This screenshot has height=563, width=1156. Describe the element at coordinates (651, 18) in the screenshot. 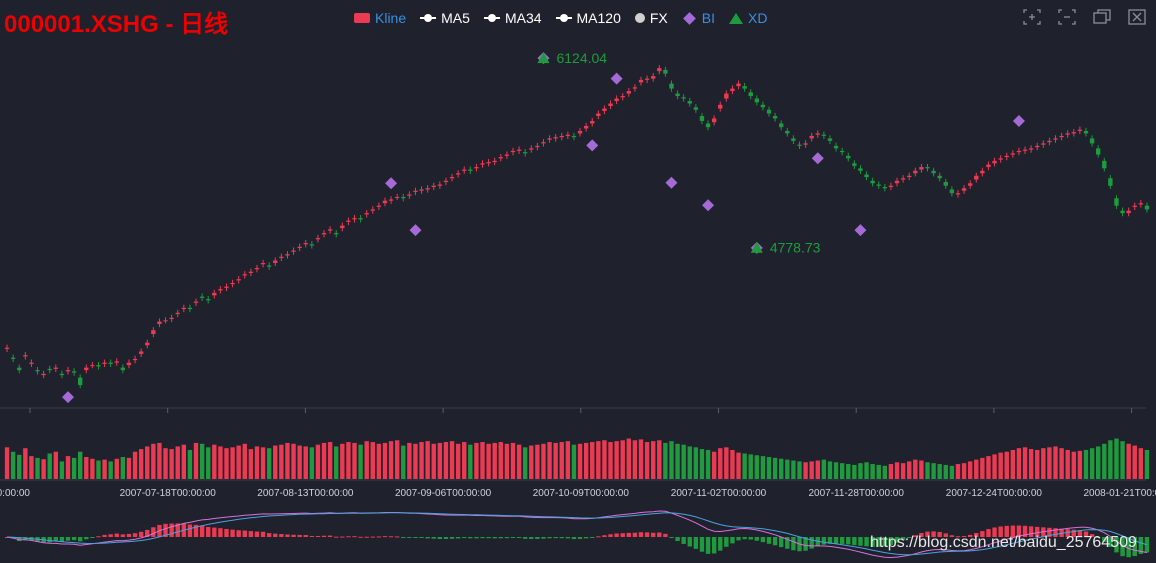

I see `legend-fx: FX` at that location.